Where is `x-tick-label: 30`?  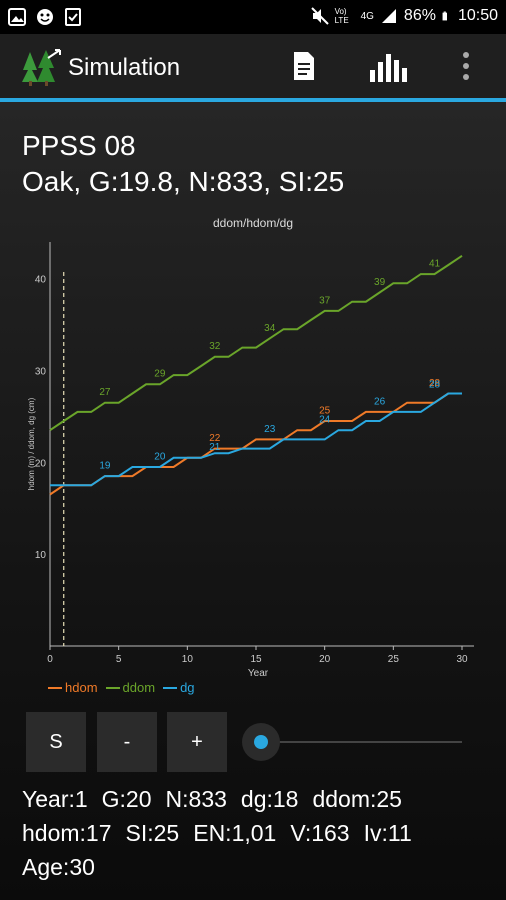
x-tick-label: 30 is located at coordinates (462, 659).